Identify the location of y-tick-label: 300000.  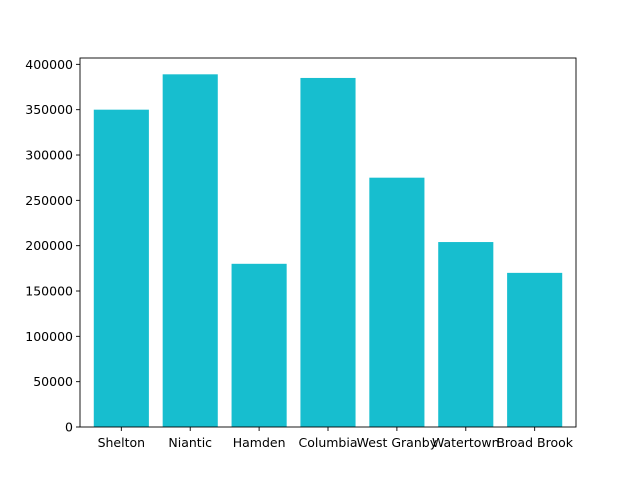
(49, 155).